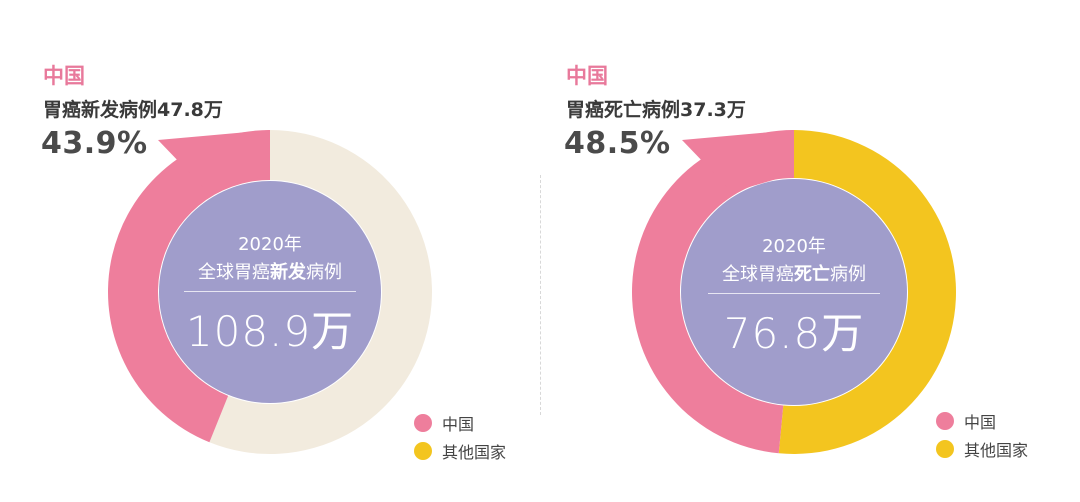 This screenshot has width=1080, height=502. I want to click on subtitle: 胃癌新发病例47.8万, so click(133, 108).